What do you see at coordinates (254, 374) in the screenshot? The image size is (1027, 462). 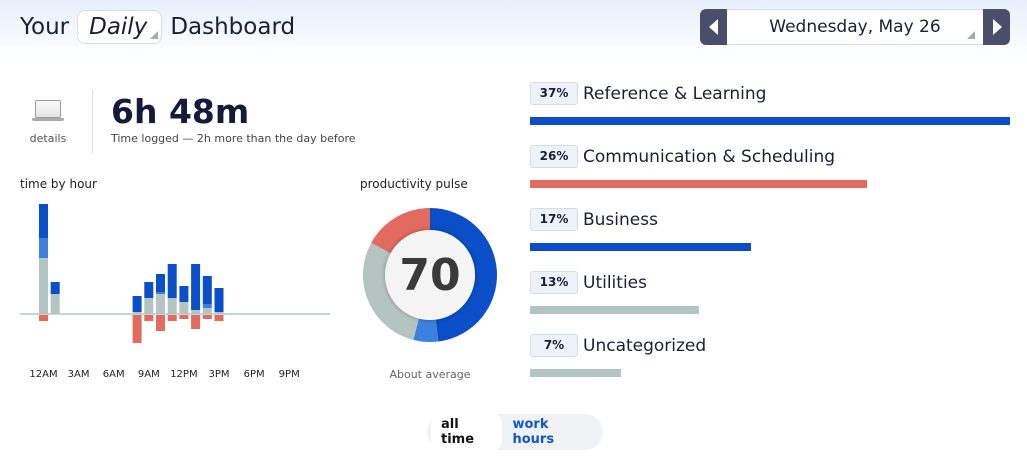 I see `x-tick-label: 6PM` at bounding box center [254, 374].